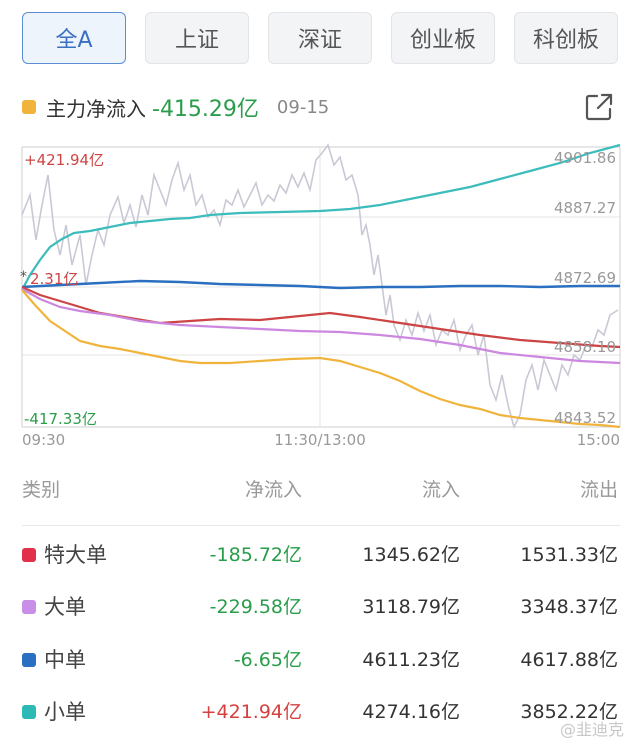 The height and width of the screenshot is (744, 640). Describe the element at coordinates (29, 660) in the screenshot. I see `medium-swatch` at that location.